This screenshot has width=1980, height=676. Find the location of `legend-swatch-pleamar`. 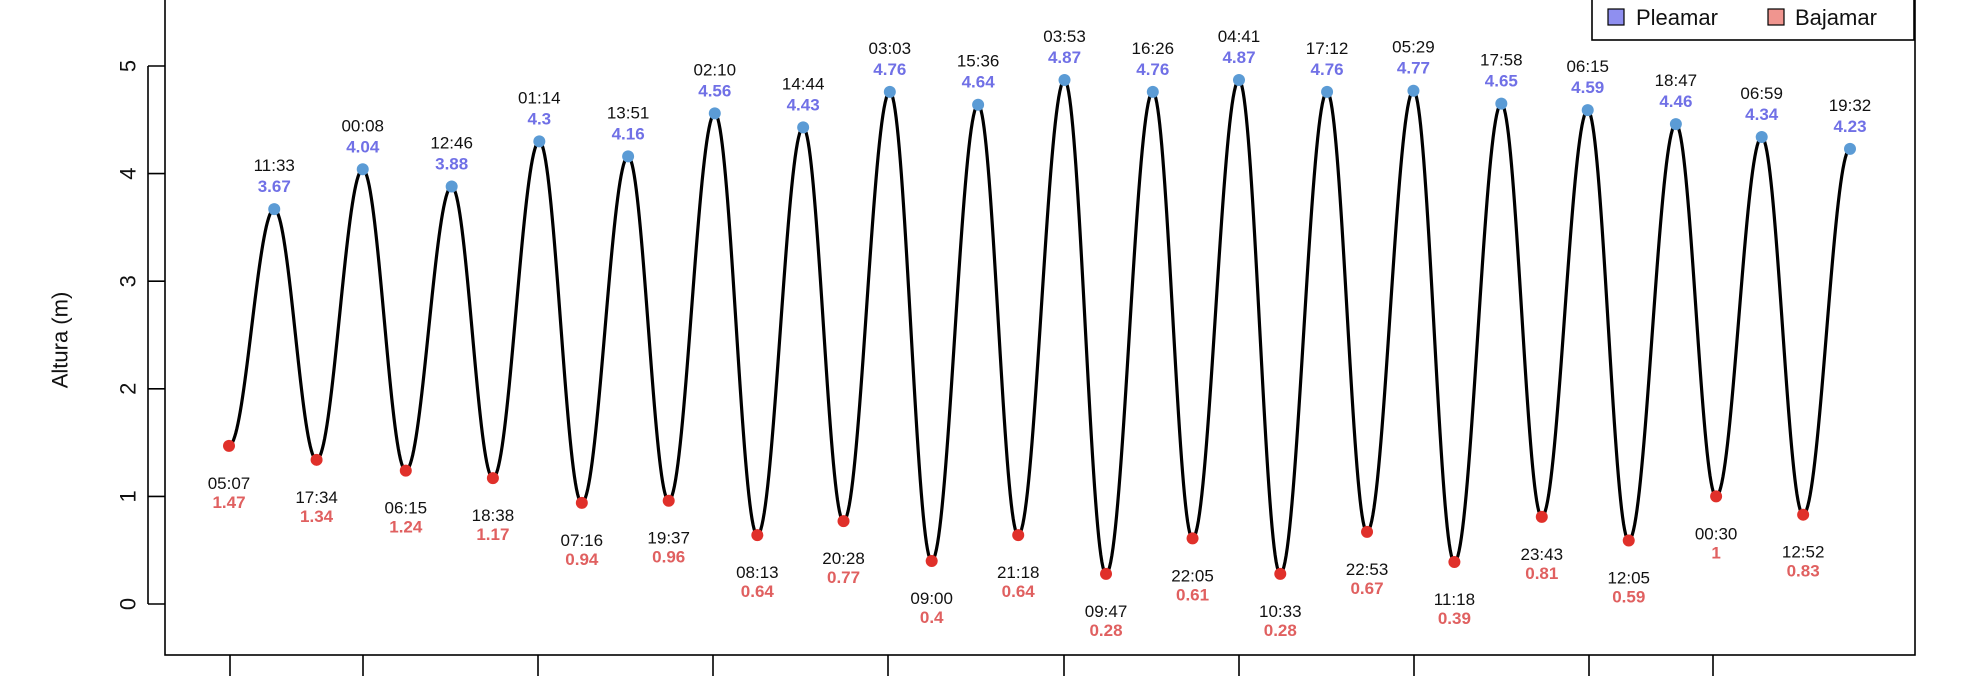

legend-swatch-pleamar is located at coordinates (1616, 17).